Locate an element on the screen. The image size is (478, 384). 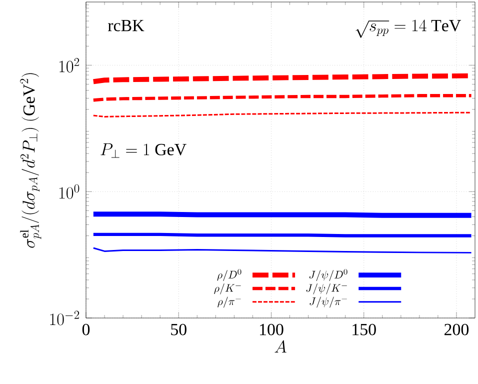
x-axis-title: $A$ is located at coordinates (280, 346).